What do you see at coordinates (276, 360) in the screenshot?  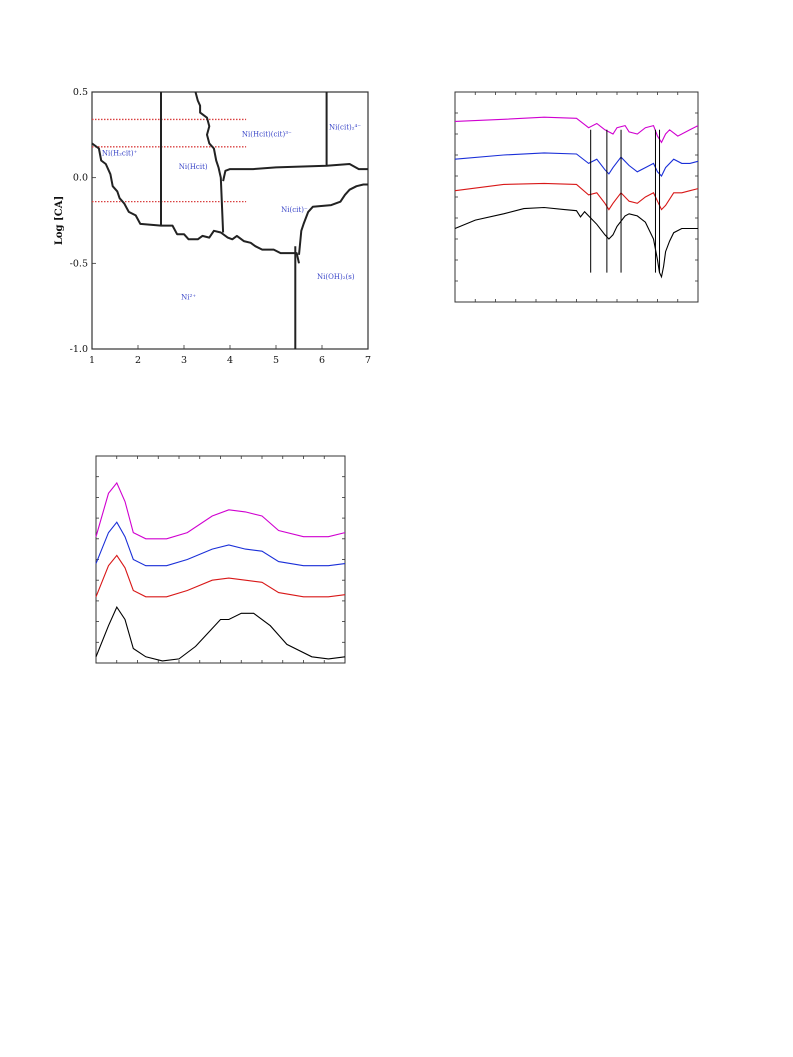 I see `x-tick-label: 5` at bounding box center [276, 360].